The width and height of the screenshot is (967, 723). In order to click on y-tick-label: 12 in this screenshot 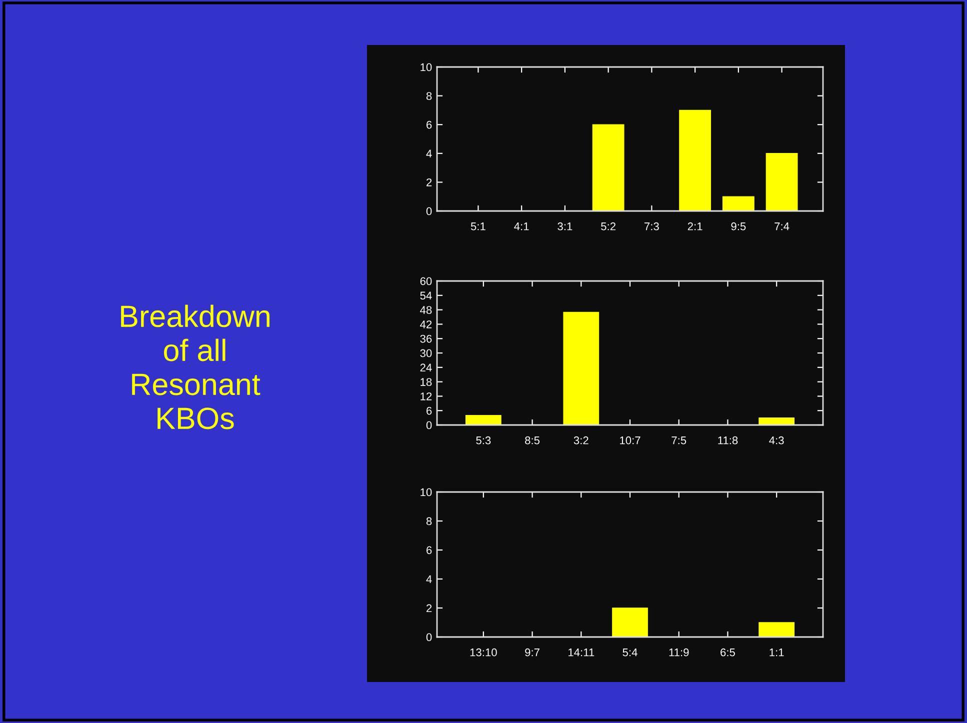, I will do `click(426, 396)`.